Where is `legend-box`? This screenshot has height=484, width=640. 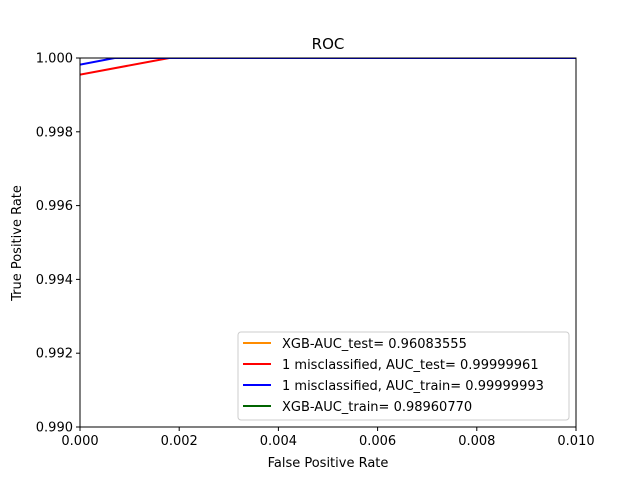
legend-box is located at coordinates (403, 376).